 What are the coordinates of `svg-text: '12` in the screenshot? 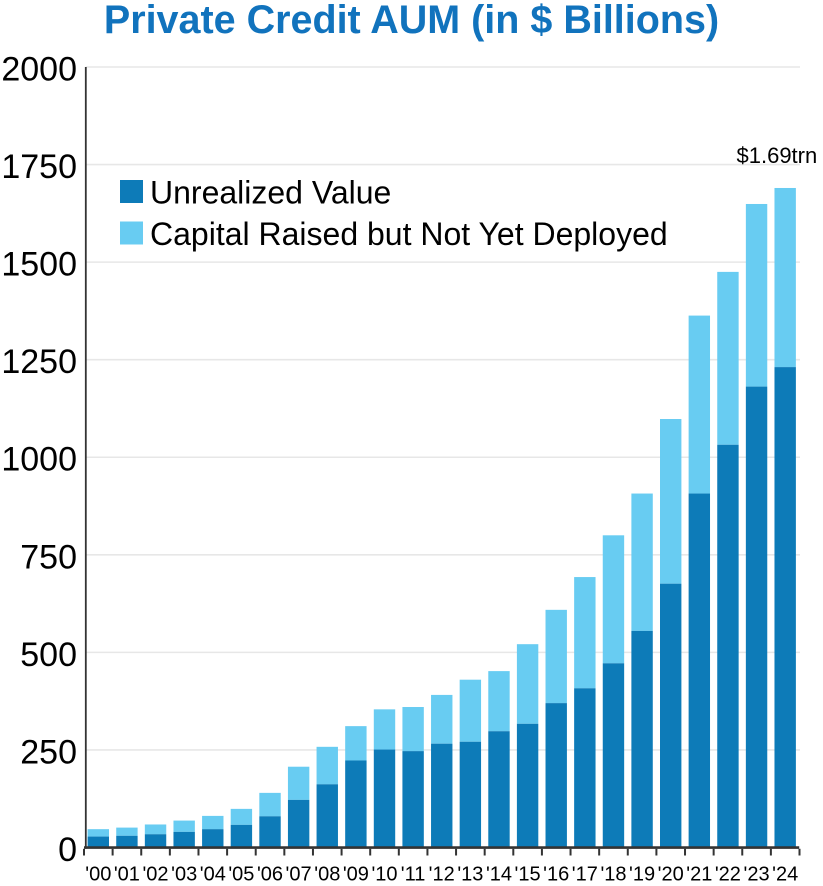 It's located at (442, 875).